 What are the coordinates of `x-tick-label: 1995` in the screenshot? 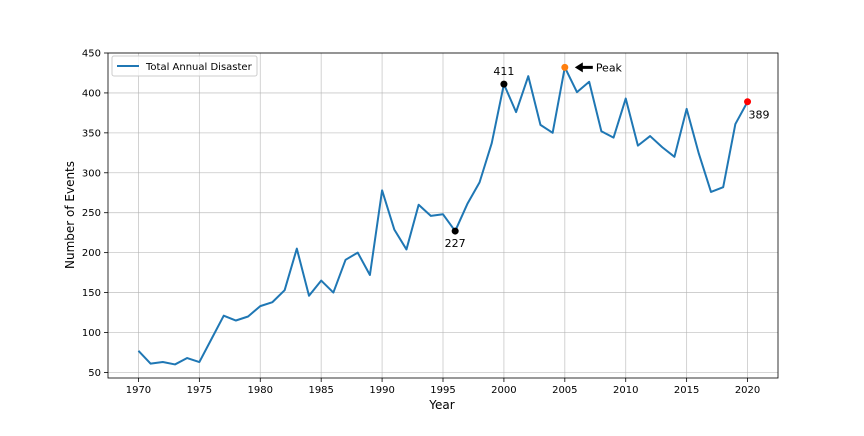 It's located at (442, 390).